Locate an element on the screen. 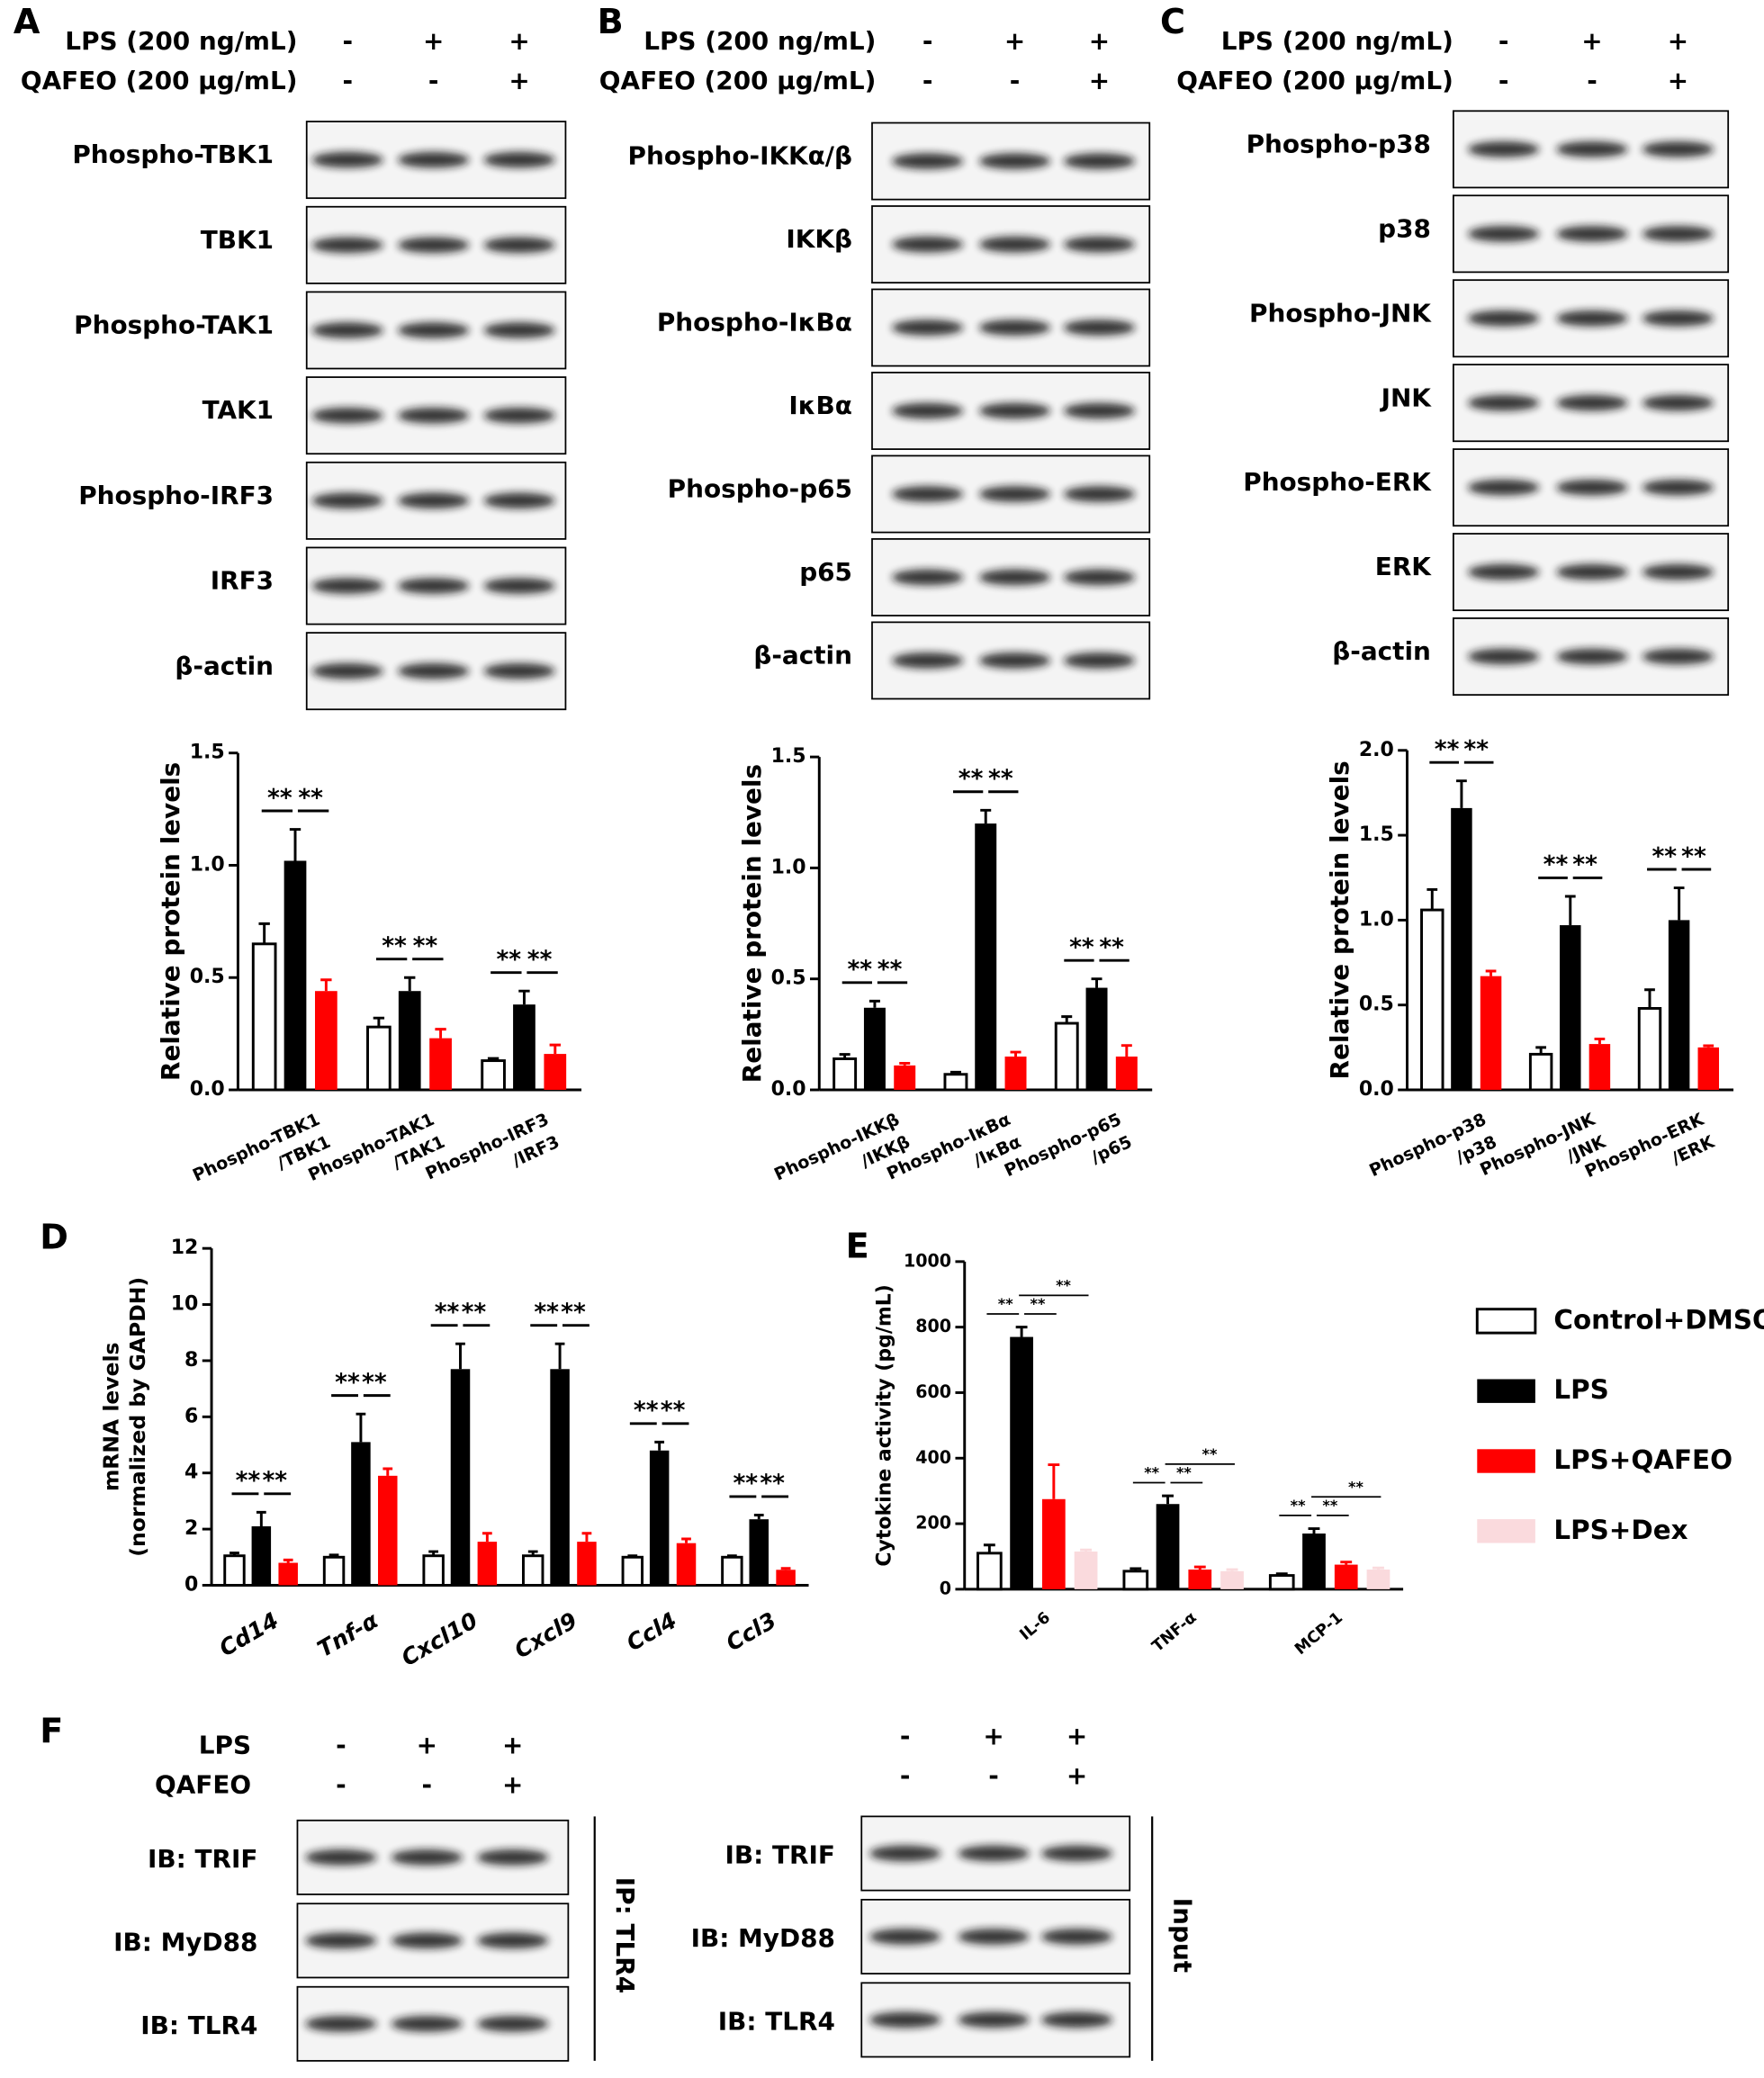  blot-label: Phospho-IκBα is located at coordinates (754, 323).